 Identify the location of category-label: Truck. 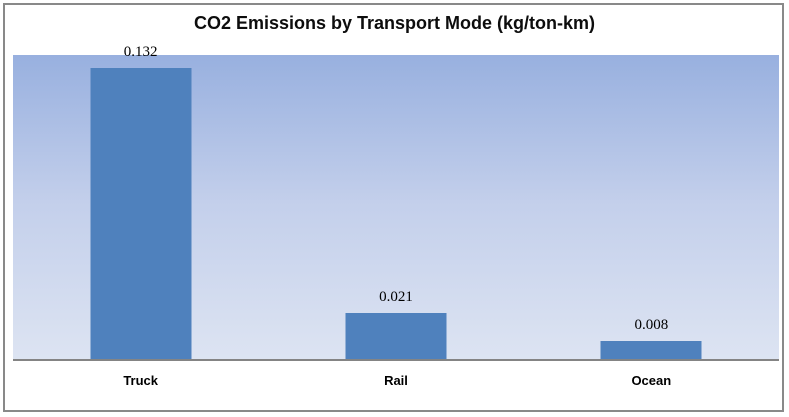
(140, 380).